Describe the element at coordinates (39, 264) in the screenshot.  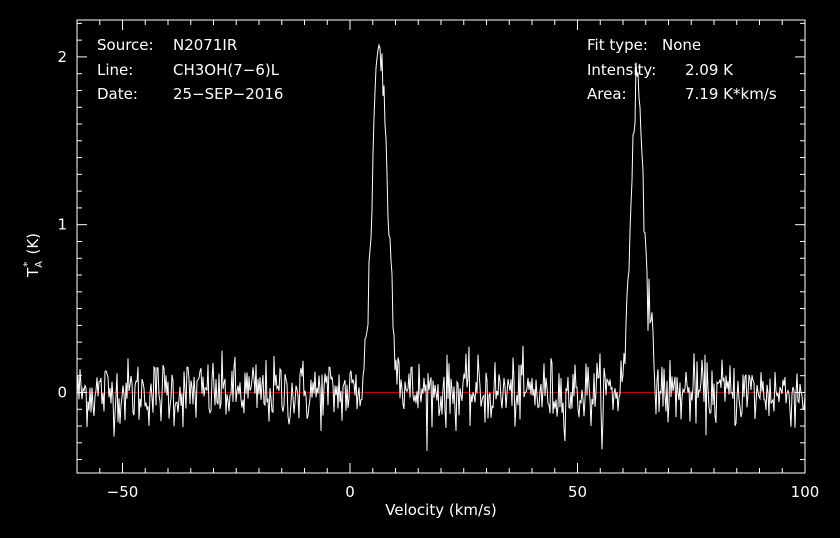
I see `y-axis-label-subscript: A` at that location.